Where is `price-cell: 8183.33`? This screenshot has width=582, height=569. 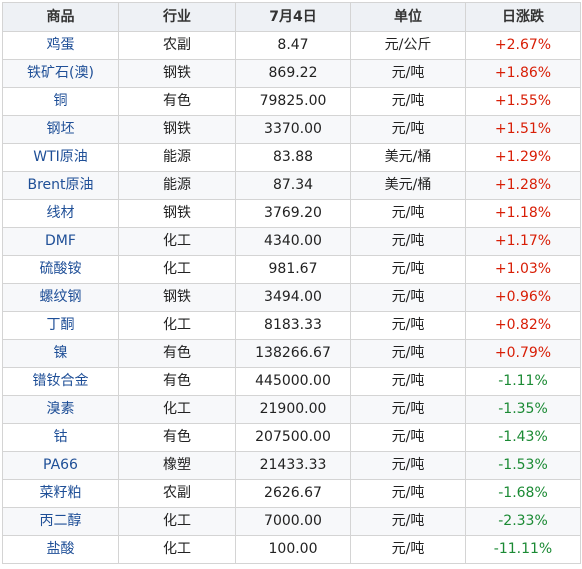 price-cell: 8183.33 is located at coordinates (293, 325).